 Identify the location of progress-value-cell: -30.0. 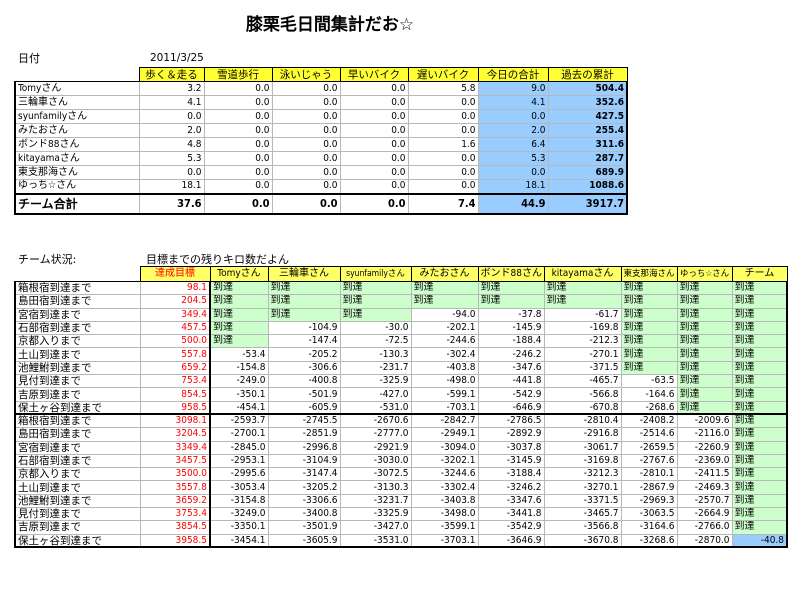
(375, 328).